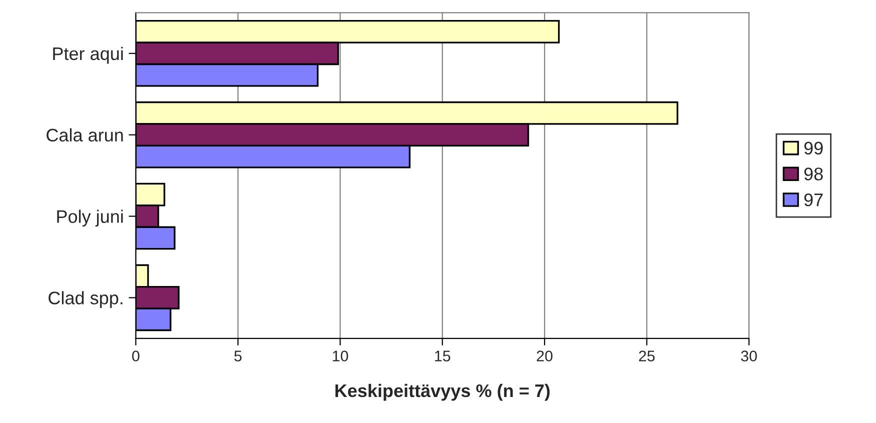  Describe the element at coordinates (442, 392) in the screenshot. I see `x-axis-title: Keskipeittävyys % (n = 7)` at that location.